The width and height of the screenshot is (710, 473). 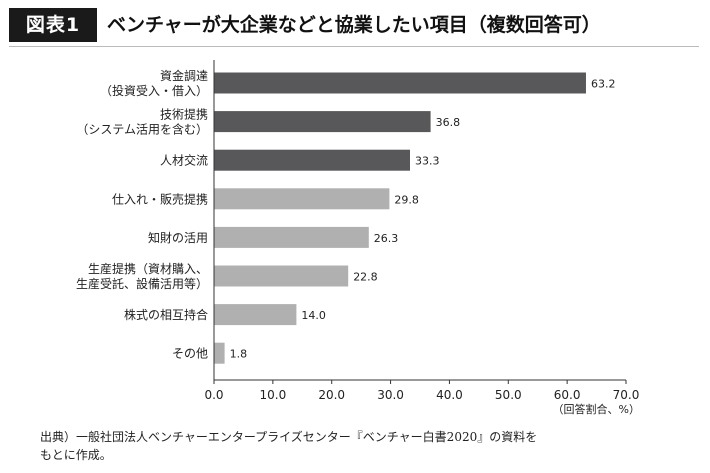 I want to click on category-label-1-0: 技術提携, so click(x=184, y=114).